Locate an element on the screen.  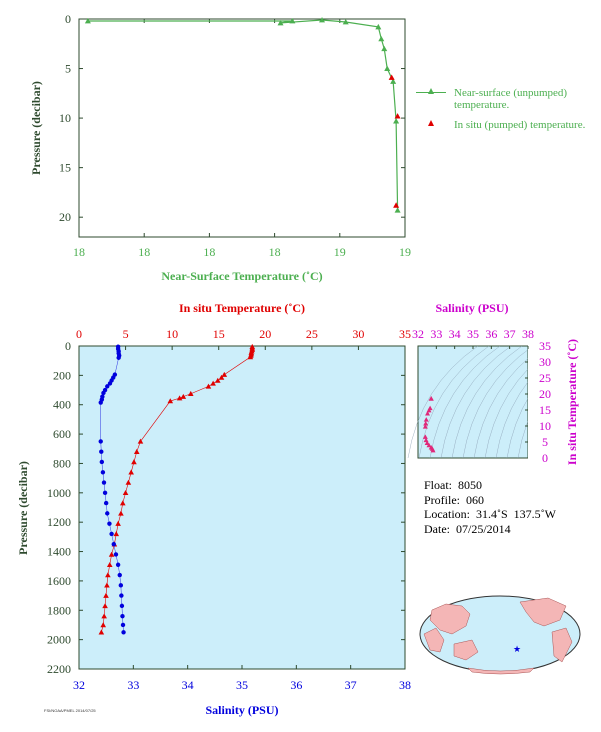
pressure-tick-label: 1200 is located at coordinates (59, 522).